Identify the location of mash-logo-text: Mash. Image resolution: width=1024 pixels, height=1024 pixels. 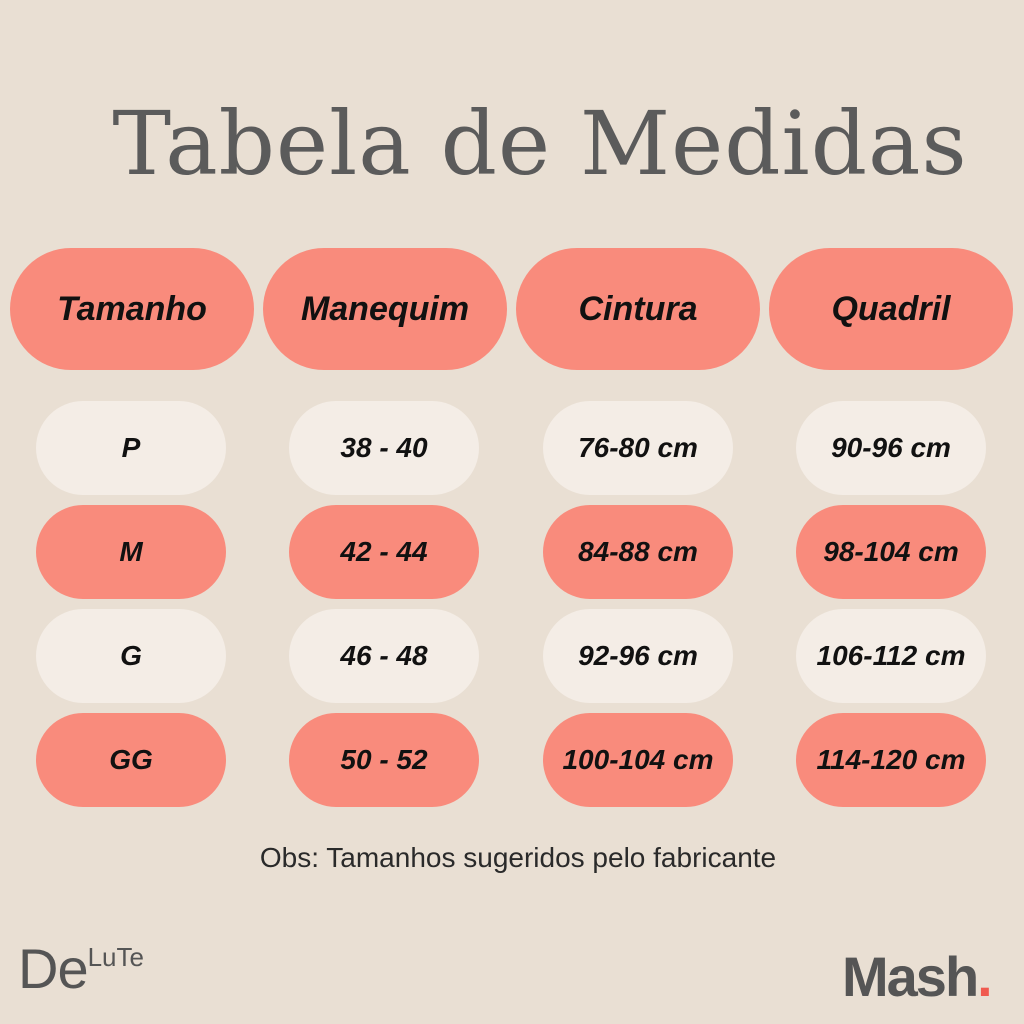
(910, 976).